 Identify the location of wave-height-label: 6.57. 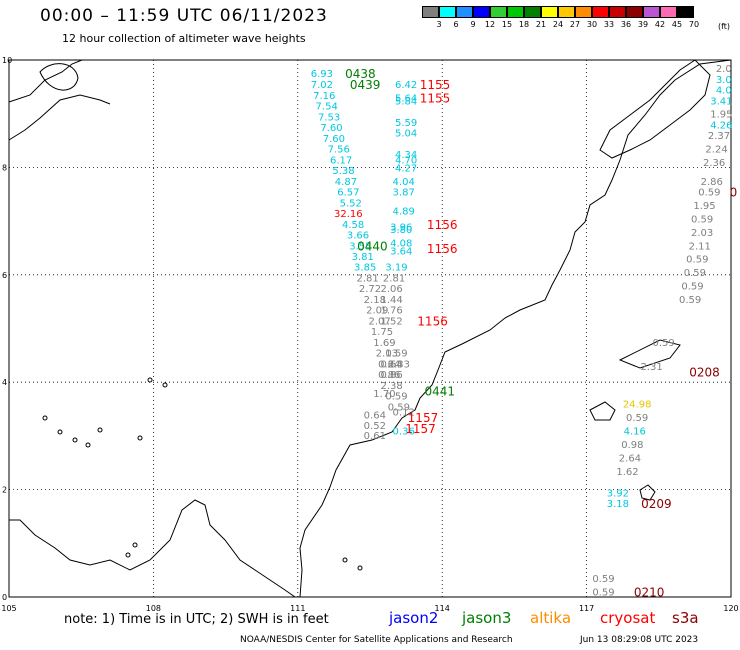
(348, 193).